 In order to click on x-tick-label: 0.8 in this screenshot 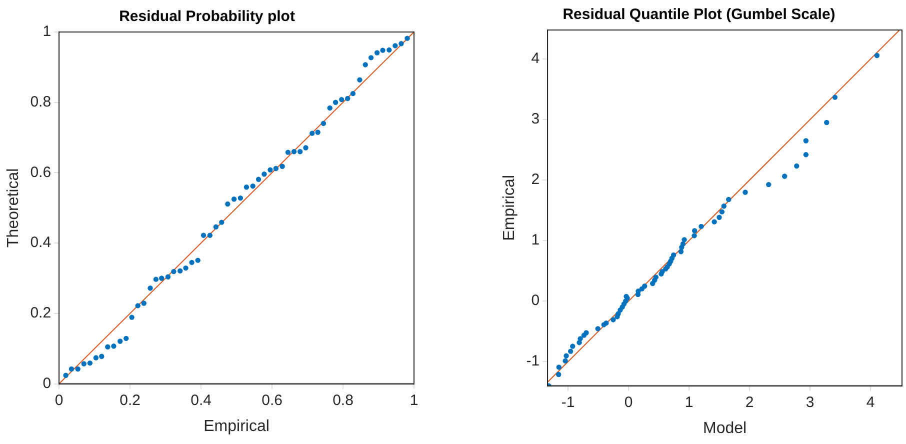, I will do `click(343, 400)`.